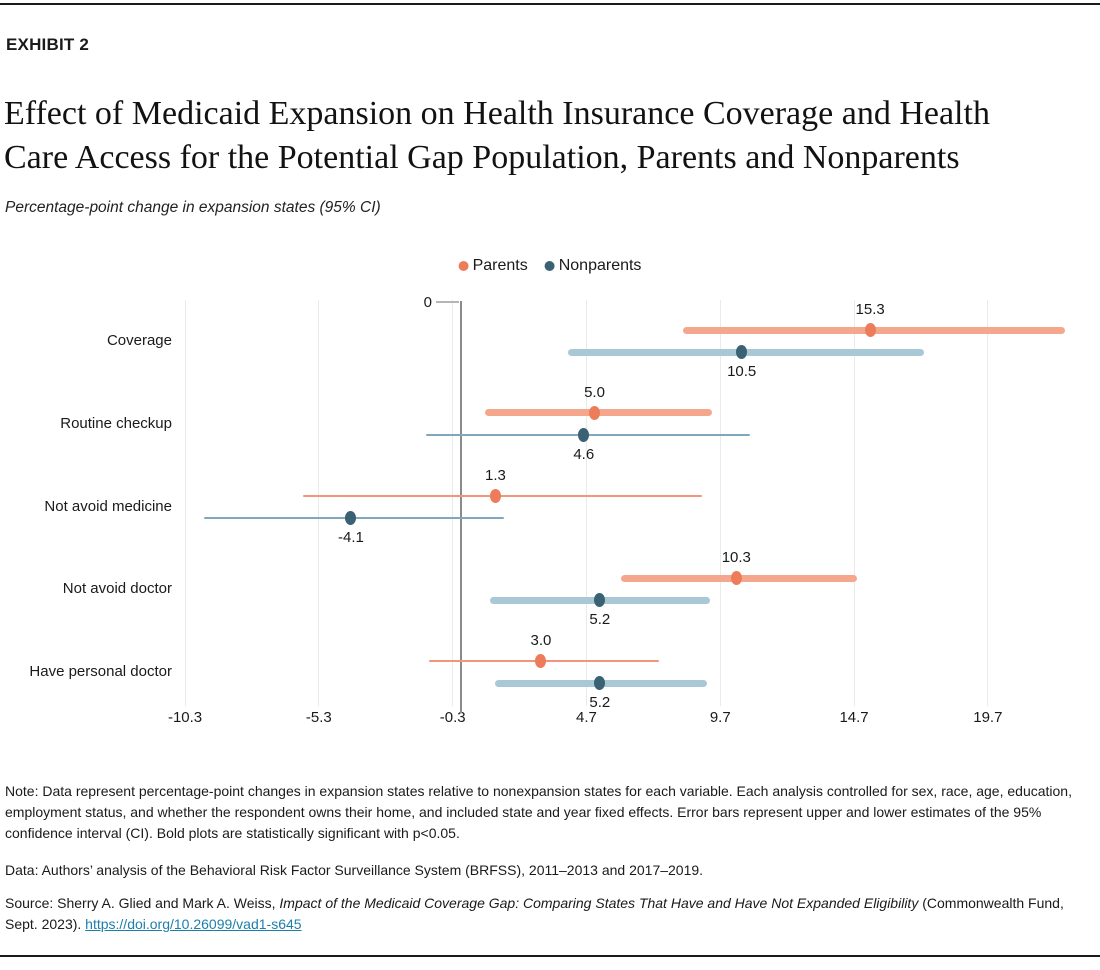 This screenshot has width=1100, height=970. I want to click on legend-item-nonparents: Nonparents, so click(593, 266).